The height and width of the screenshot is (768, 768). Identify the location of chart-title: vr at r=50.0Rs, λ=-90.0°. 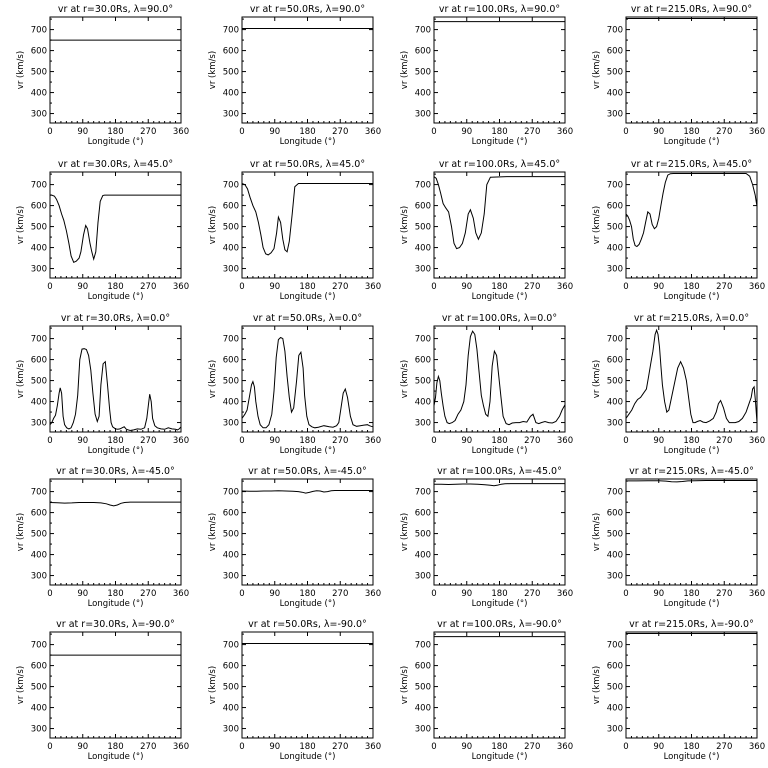
(307, 624).